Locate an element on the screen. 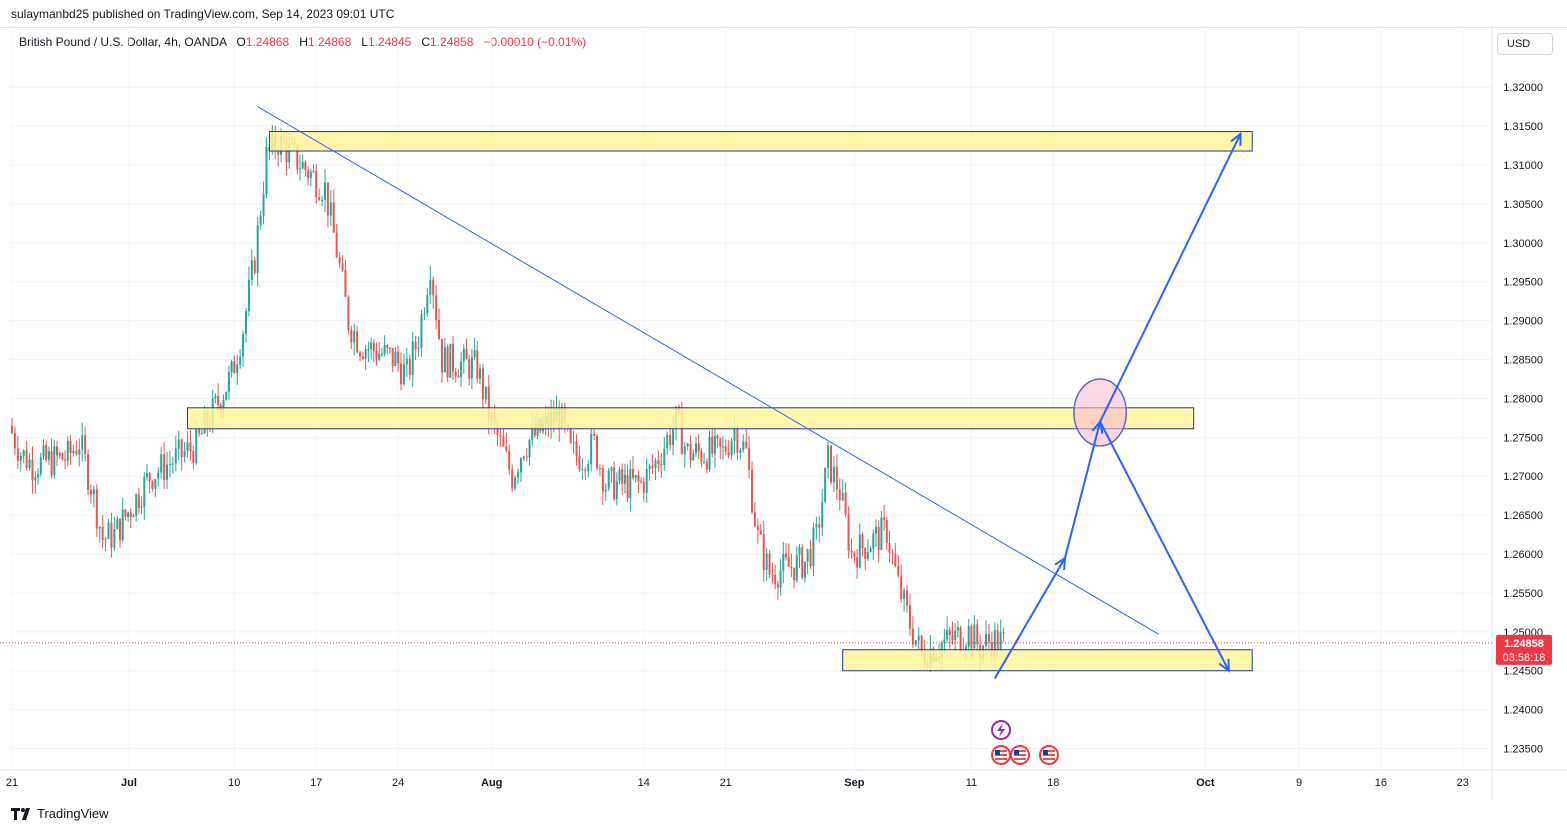 This screenshot has height=831, width=1567. support-resistance-zone is located at coordinates (760, 141).